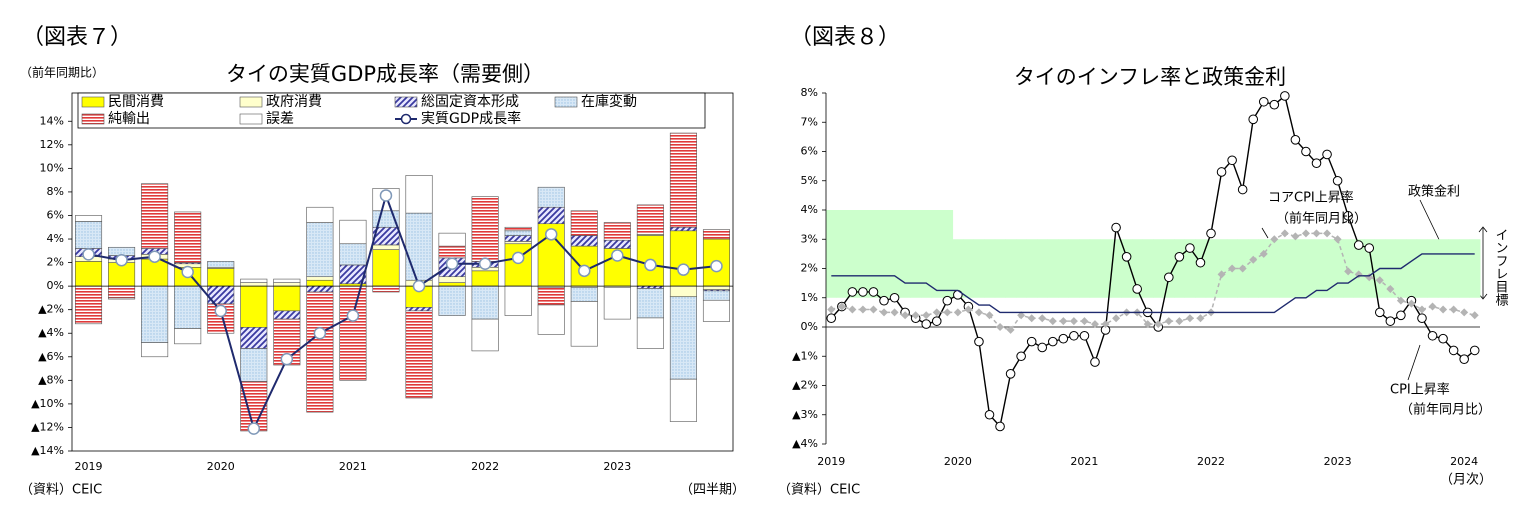 The height and width of the screenshot is (531, 1519). What do you see at coordinates (62, 72) in the screenshot?
I see `y-axis-label: （前年同期比）` at bounding box center [62, 72].